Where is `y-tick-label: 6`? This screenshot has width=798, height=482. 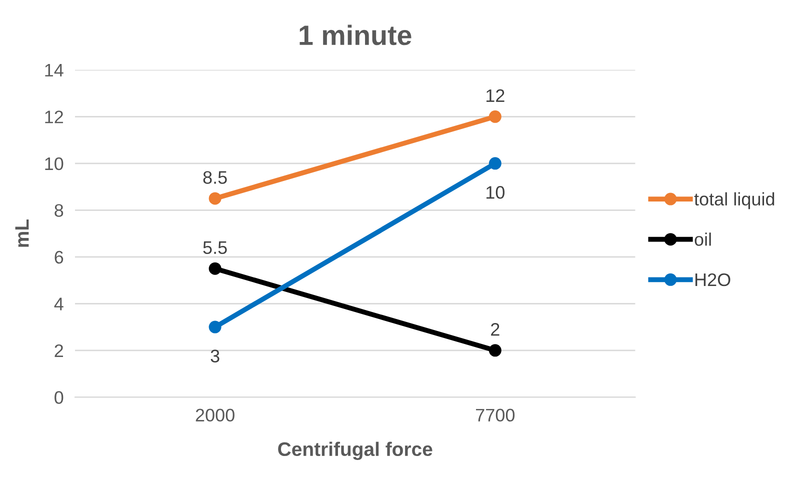
y-tick-label: 6 is located at coordinates (59, 257).